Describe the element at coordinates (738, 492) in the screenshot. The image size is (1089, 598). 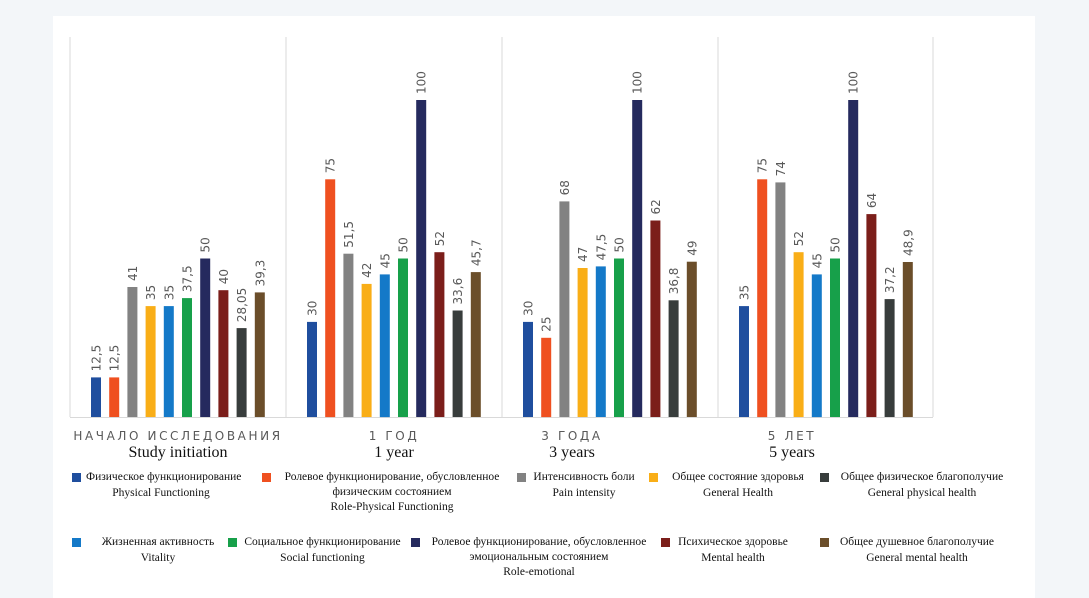
I see `legend-label-en: General Health` at that location.